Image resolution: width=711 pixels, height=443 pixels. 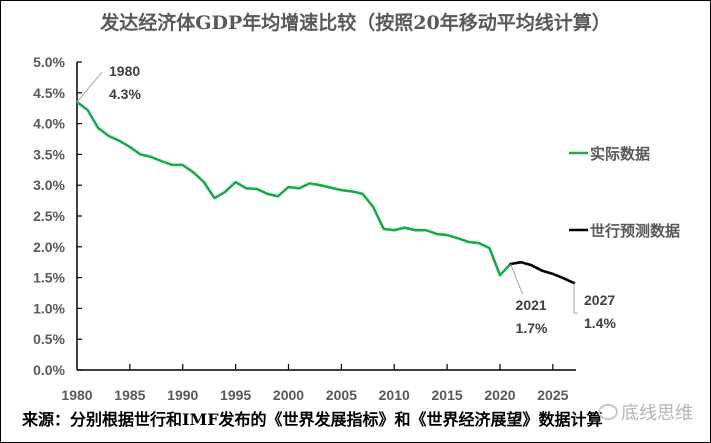 What do you see at coordinates (447, 395) in the screenshot?
I see `x-tick-label: 2015` at bounding box center [447, 395].